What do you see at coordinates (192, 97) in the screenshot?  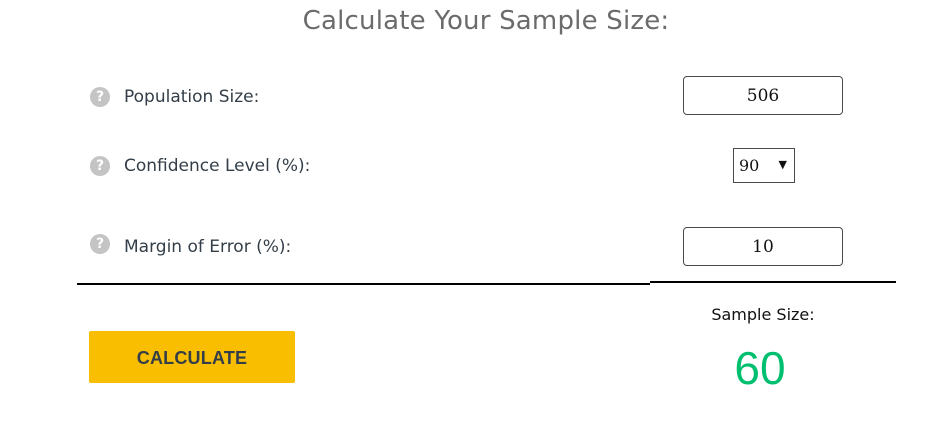 I see `population-size-label: Population Size:` at bounding box center [192, 97].